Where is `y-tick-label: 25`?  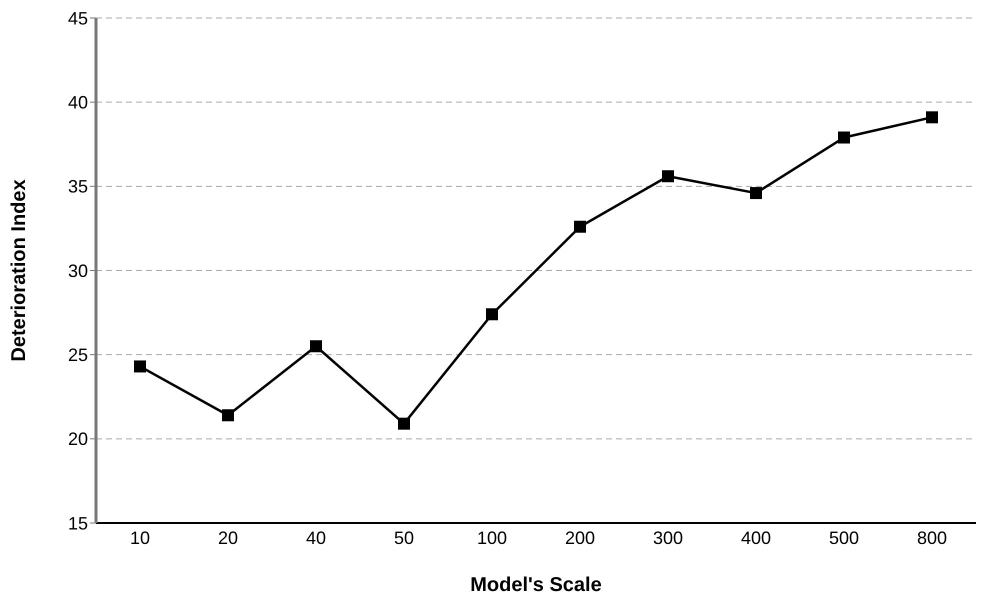
y-tick-label: 25 is located at coordinates (78, 355).